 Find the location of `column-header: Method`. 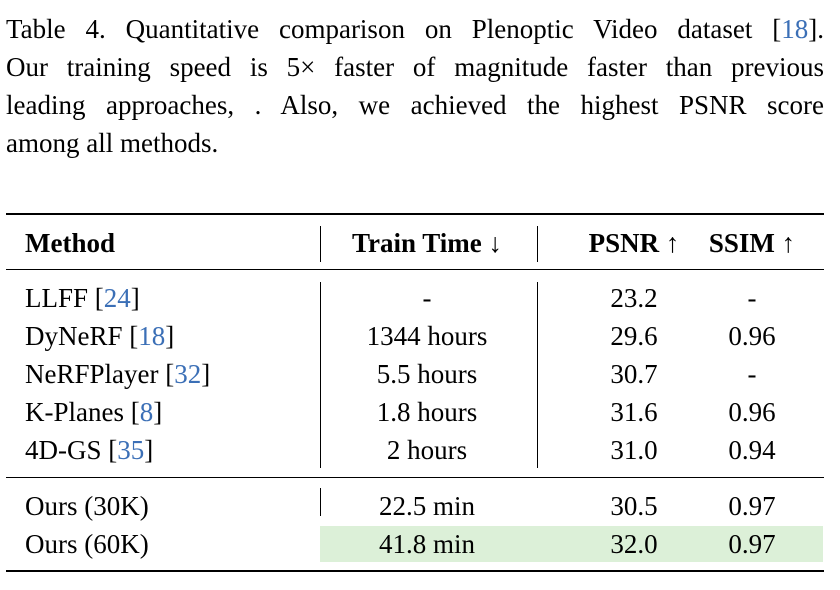

column-header: Method is located at coordinates (70, 243).